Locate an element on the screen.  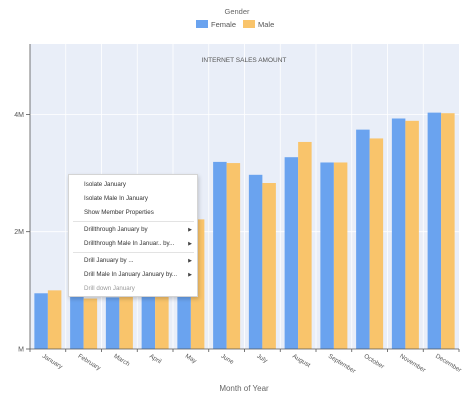
bar-male-august is located at coordinates (305, 245).